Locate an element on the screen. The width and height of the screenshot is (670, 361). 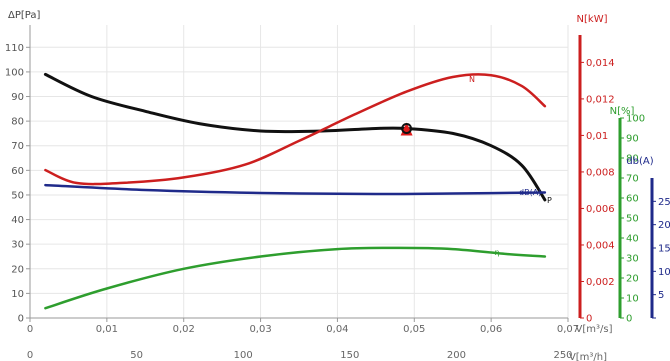
y-axis-label-eta: N[%] is located at coordinates (622, 111).